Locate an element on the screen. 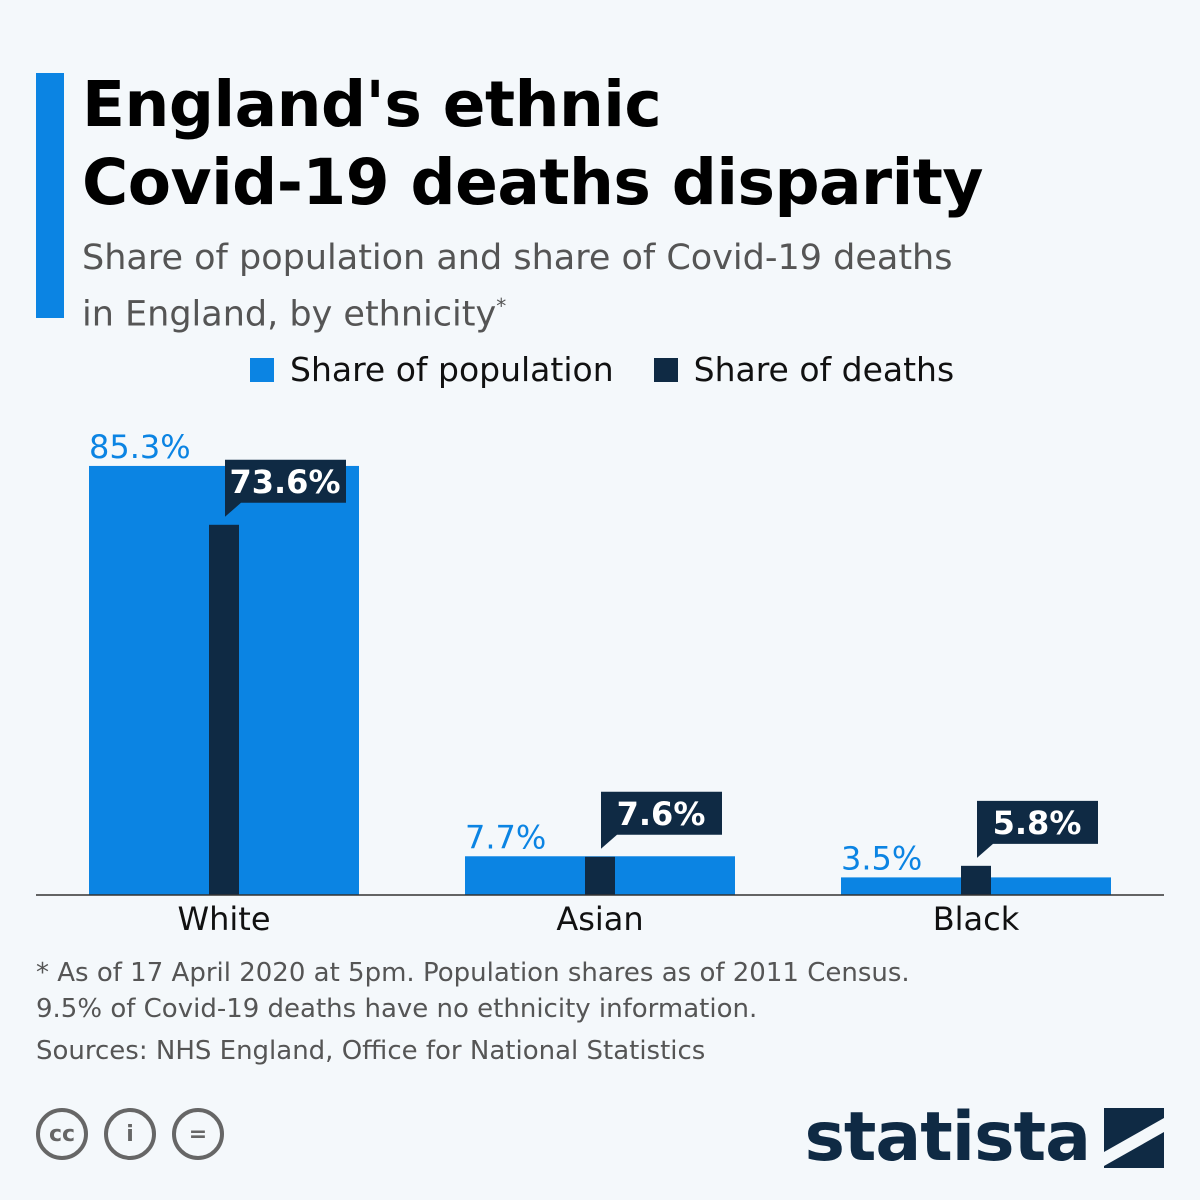 This screenshot has height=1200, width=1200. legend-item-deaths: Share of deaths is located at coordinates (804, 369).